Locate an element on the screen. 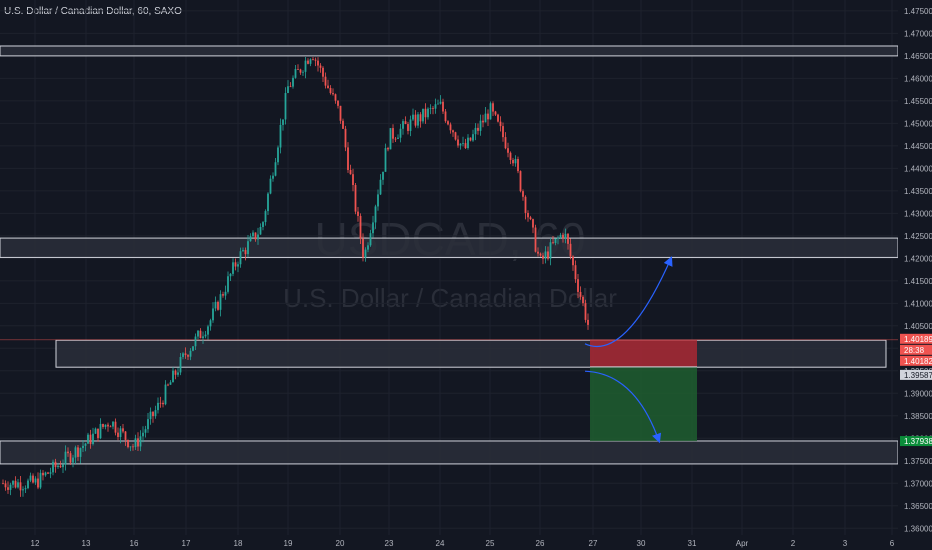 Image resolution: width=932 pixels, height=550 pixels. y-tick-label: 1.47500 is located at coordinates (918, 11).